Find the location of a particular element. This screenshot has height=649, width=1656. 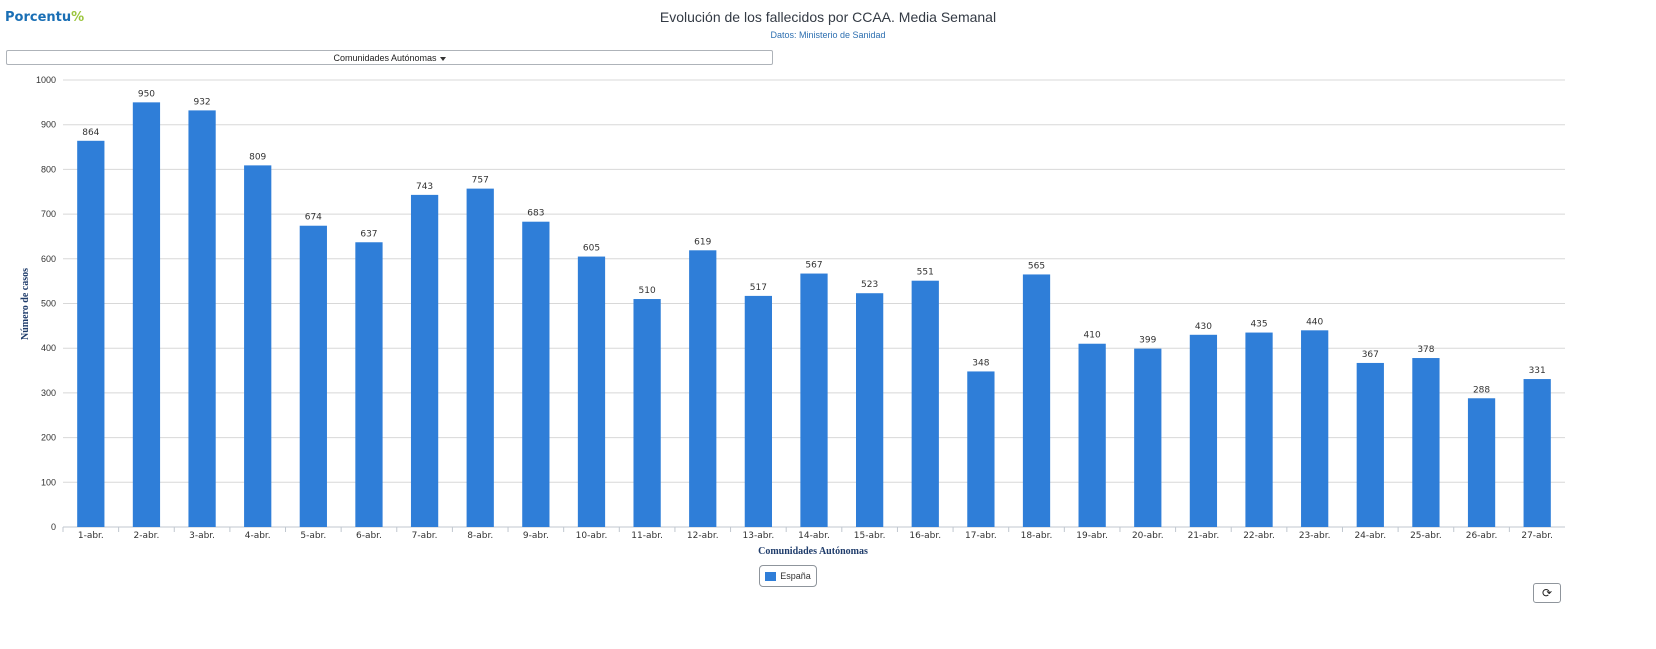

data-label: 567 is located at coordinates (813, 266).